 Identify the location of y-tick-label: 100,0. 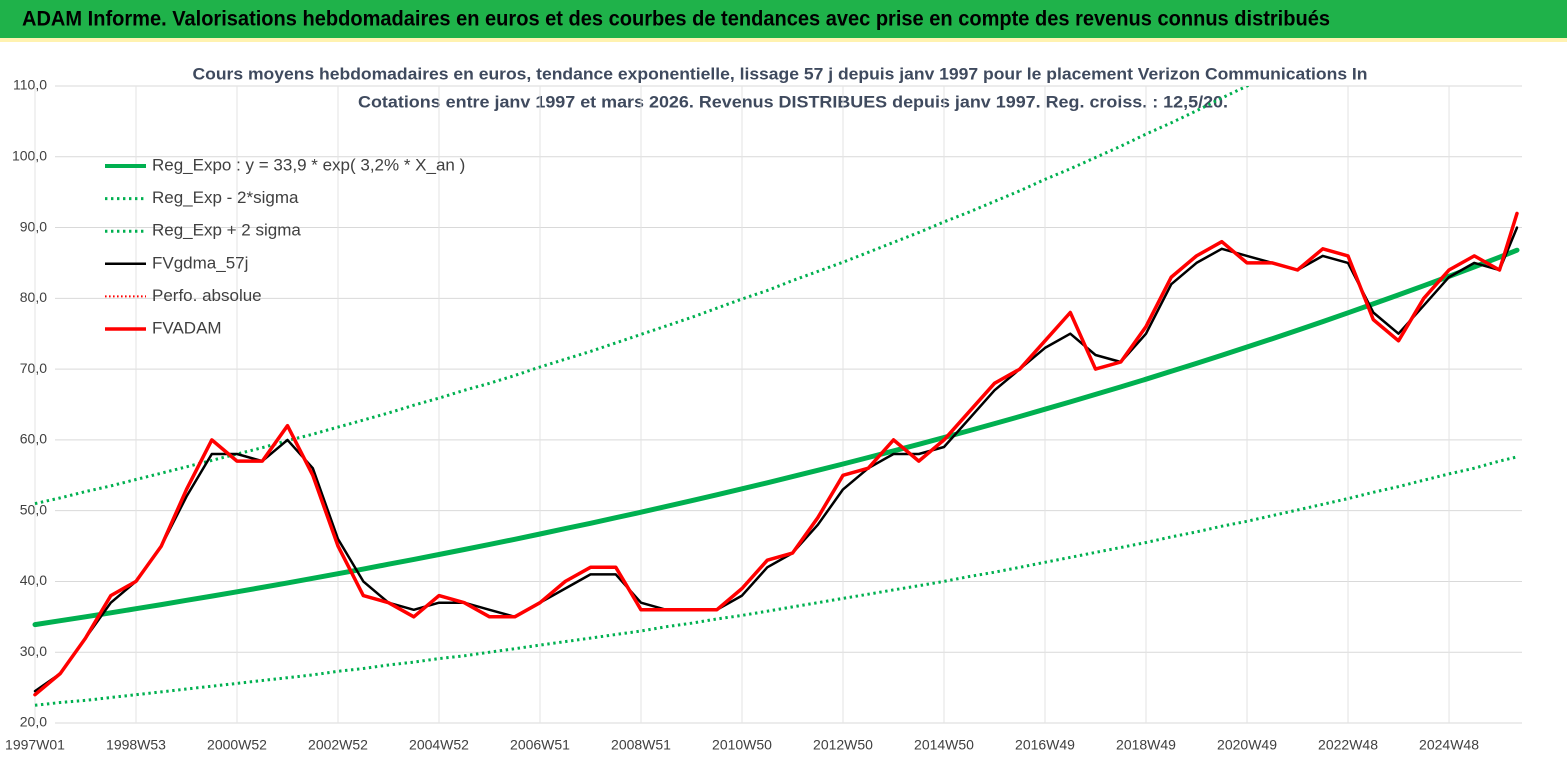
(29, 155).